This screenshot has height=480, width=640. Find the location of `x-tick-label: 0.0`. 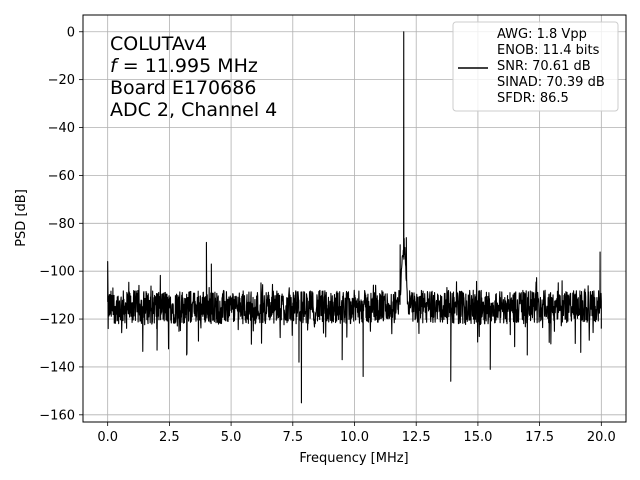

x-tick-label: 0.0 is located at coordinates (107, 437).